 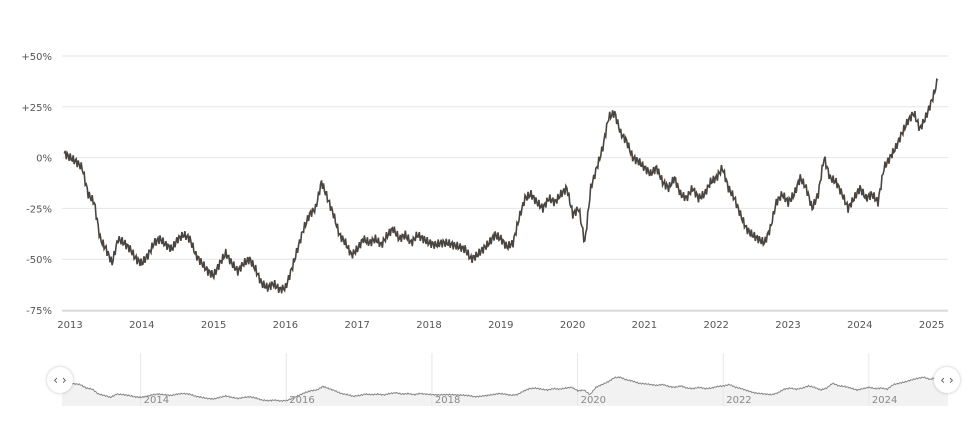 I want to click on x-tick-label: 2015, so click(x=213, y=325).